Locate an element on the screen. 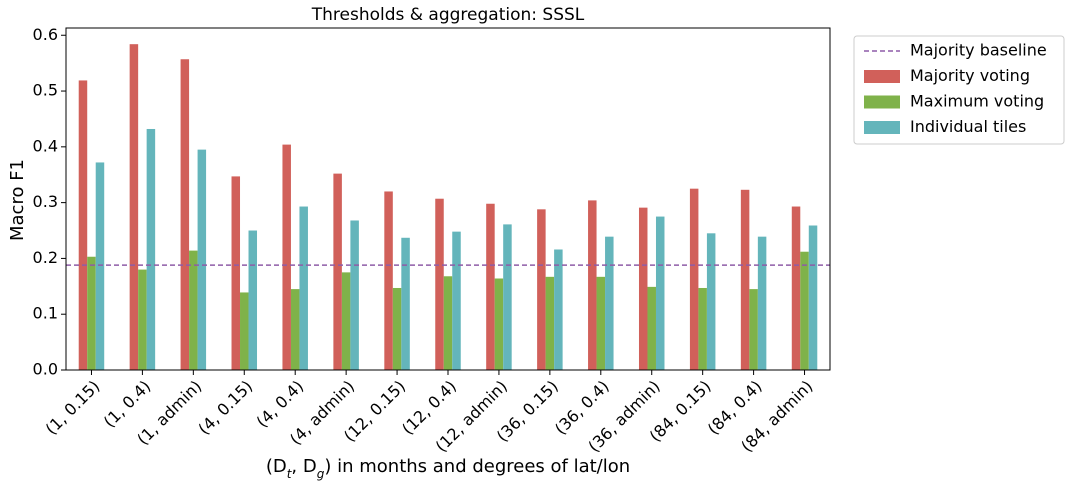 The width and height of the screenshot is (1067, 487). legend-label: Majority voting is located at coordinates (970, 75).